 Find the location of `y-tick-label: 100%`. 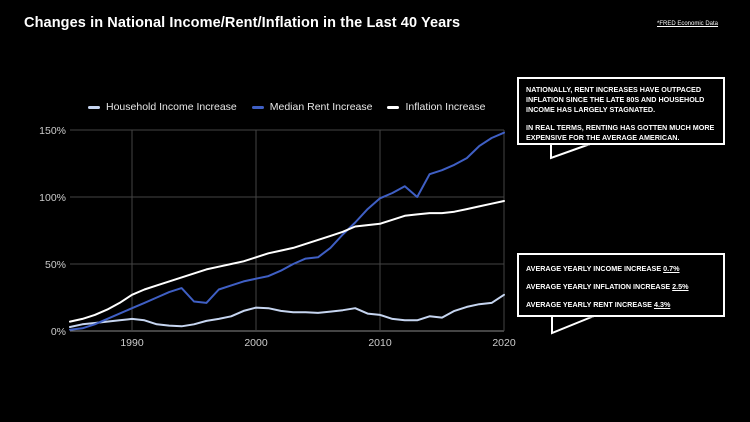

y-tick-label: 100% is located at coordinates (52, 198).